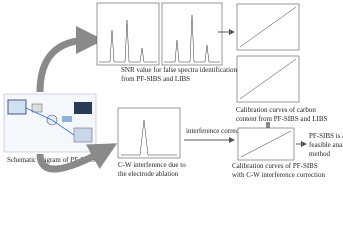 The width and height of the screenshot is (343, 240). What do you see at coordinates (159, 34) in the screenshot?
I see `spectra-plots` at bounding box center [159, 34].